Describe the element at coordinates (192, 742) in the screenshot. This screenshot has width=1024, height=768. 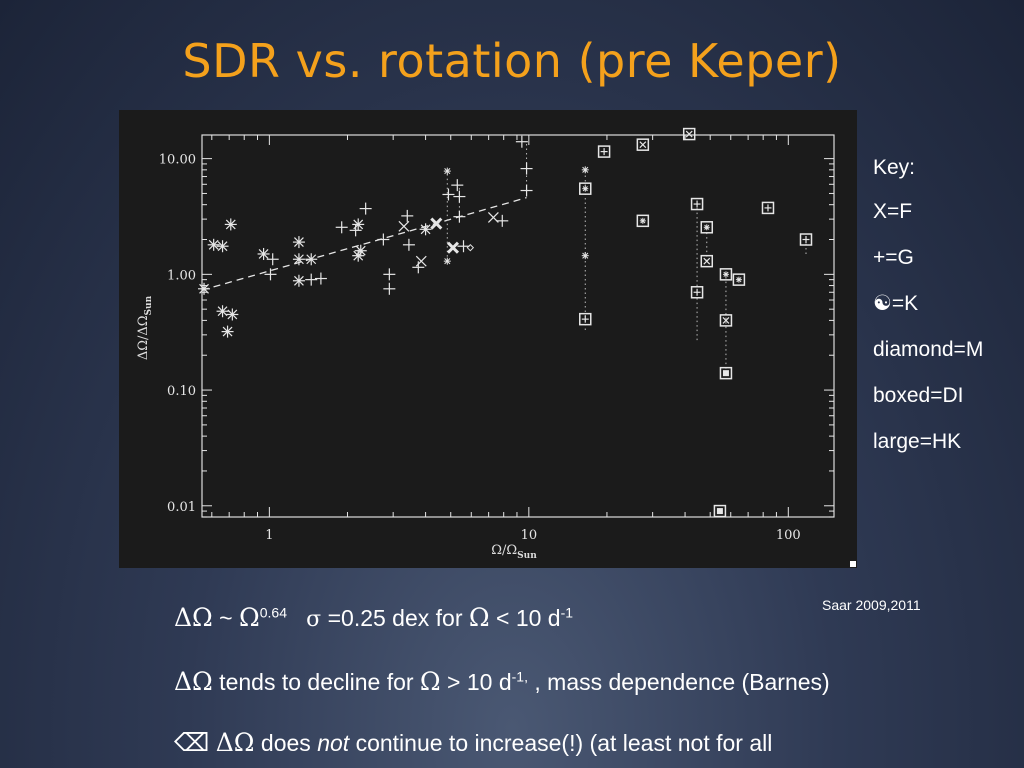
I see `delete-icon: ⌫` at that location.